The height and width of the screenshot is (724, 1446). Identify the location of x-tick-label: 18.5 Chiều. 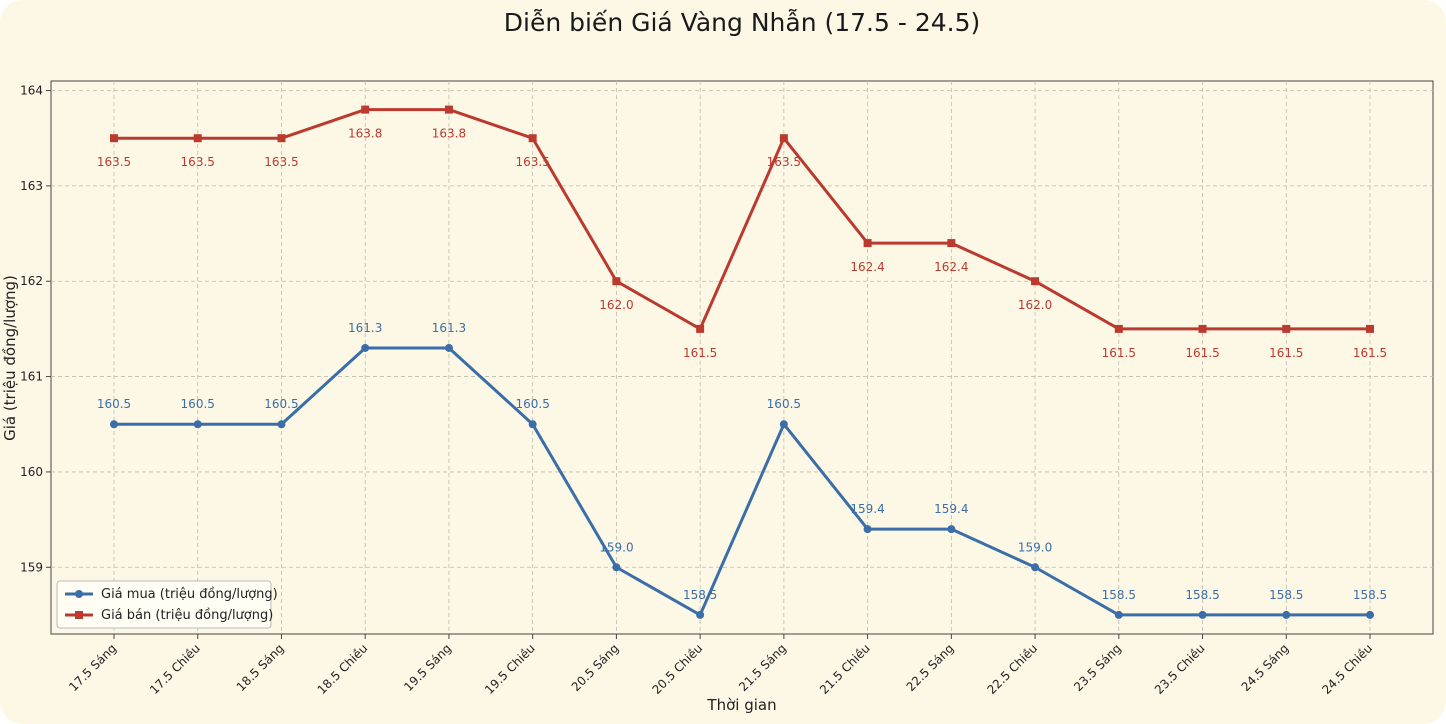
(343, 669).